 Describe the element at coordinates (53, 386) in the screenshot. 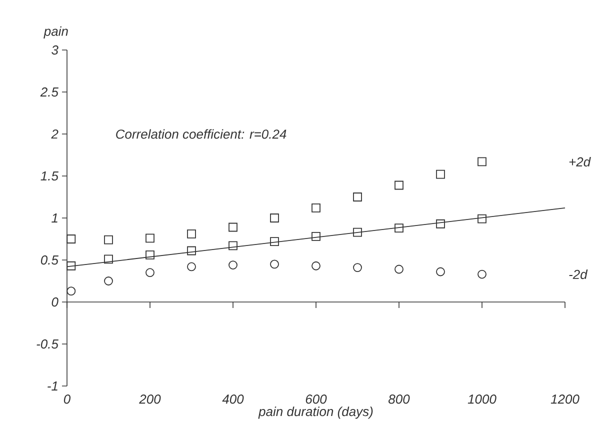

I see `y-tick-label: -1` at that location.